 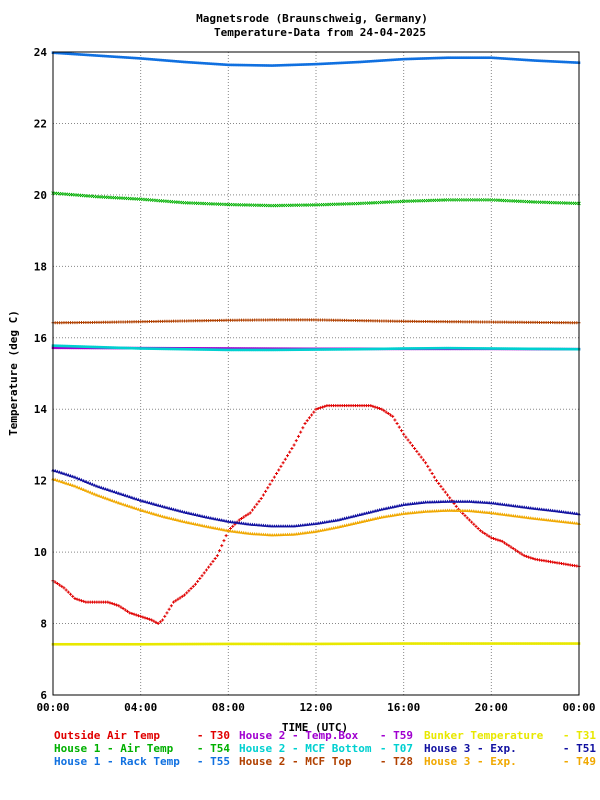 I want to click on legend-code: - T07, so click(x=396, y=748).